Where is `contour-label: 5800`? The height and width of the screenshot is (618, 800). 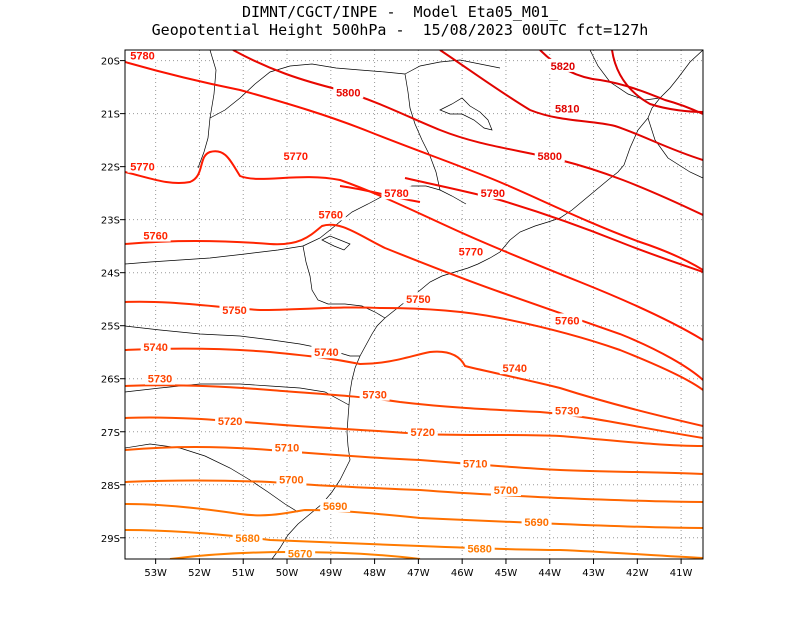
contour-label: 5800 is located at coordinates (550, 157).